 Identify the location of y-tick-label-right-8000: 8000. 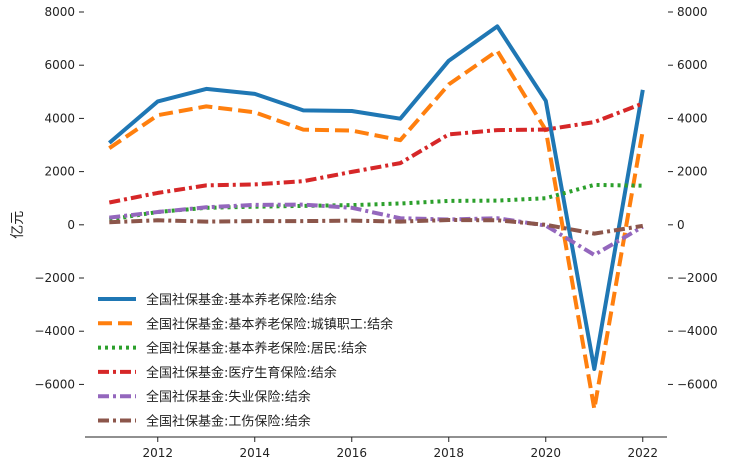
(692, 12).